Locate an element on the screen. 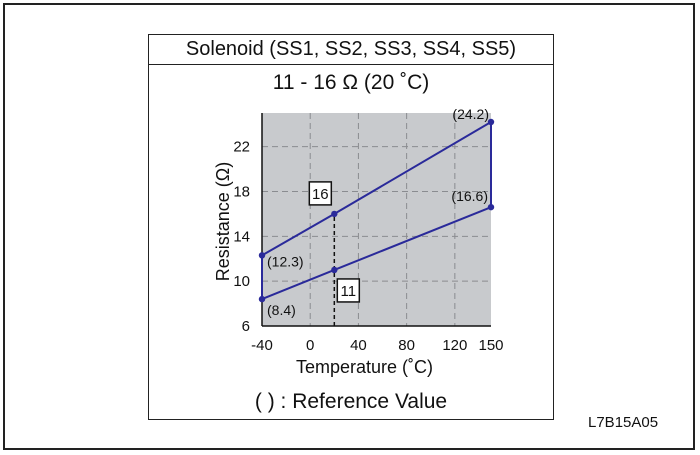 The width and height of the screenshot is (700, 455). y-tick-label: 14 is located at coordinates (241, 236).